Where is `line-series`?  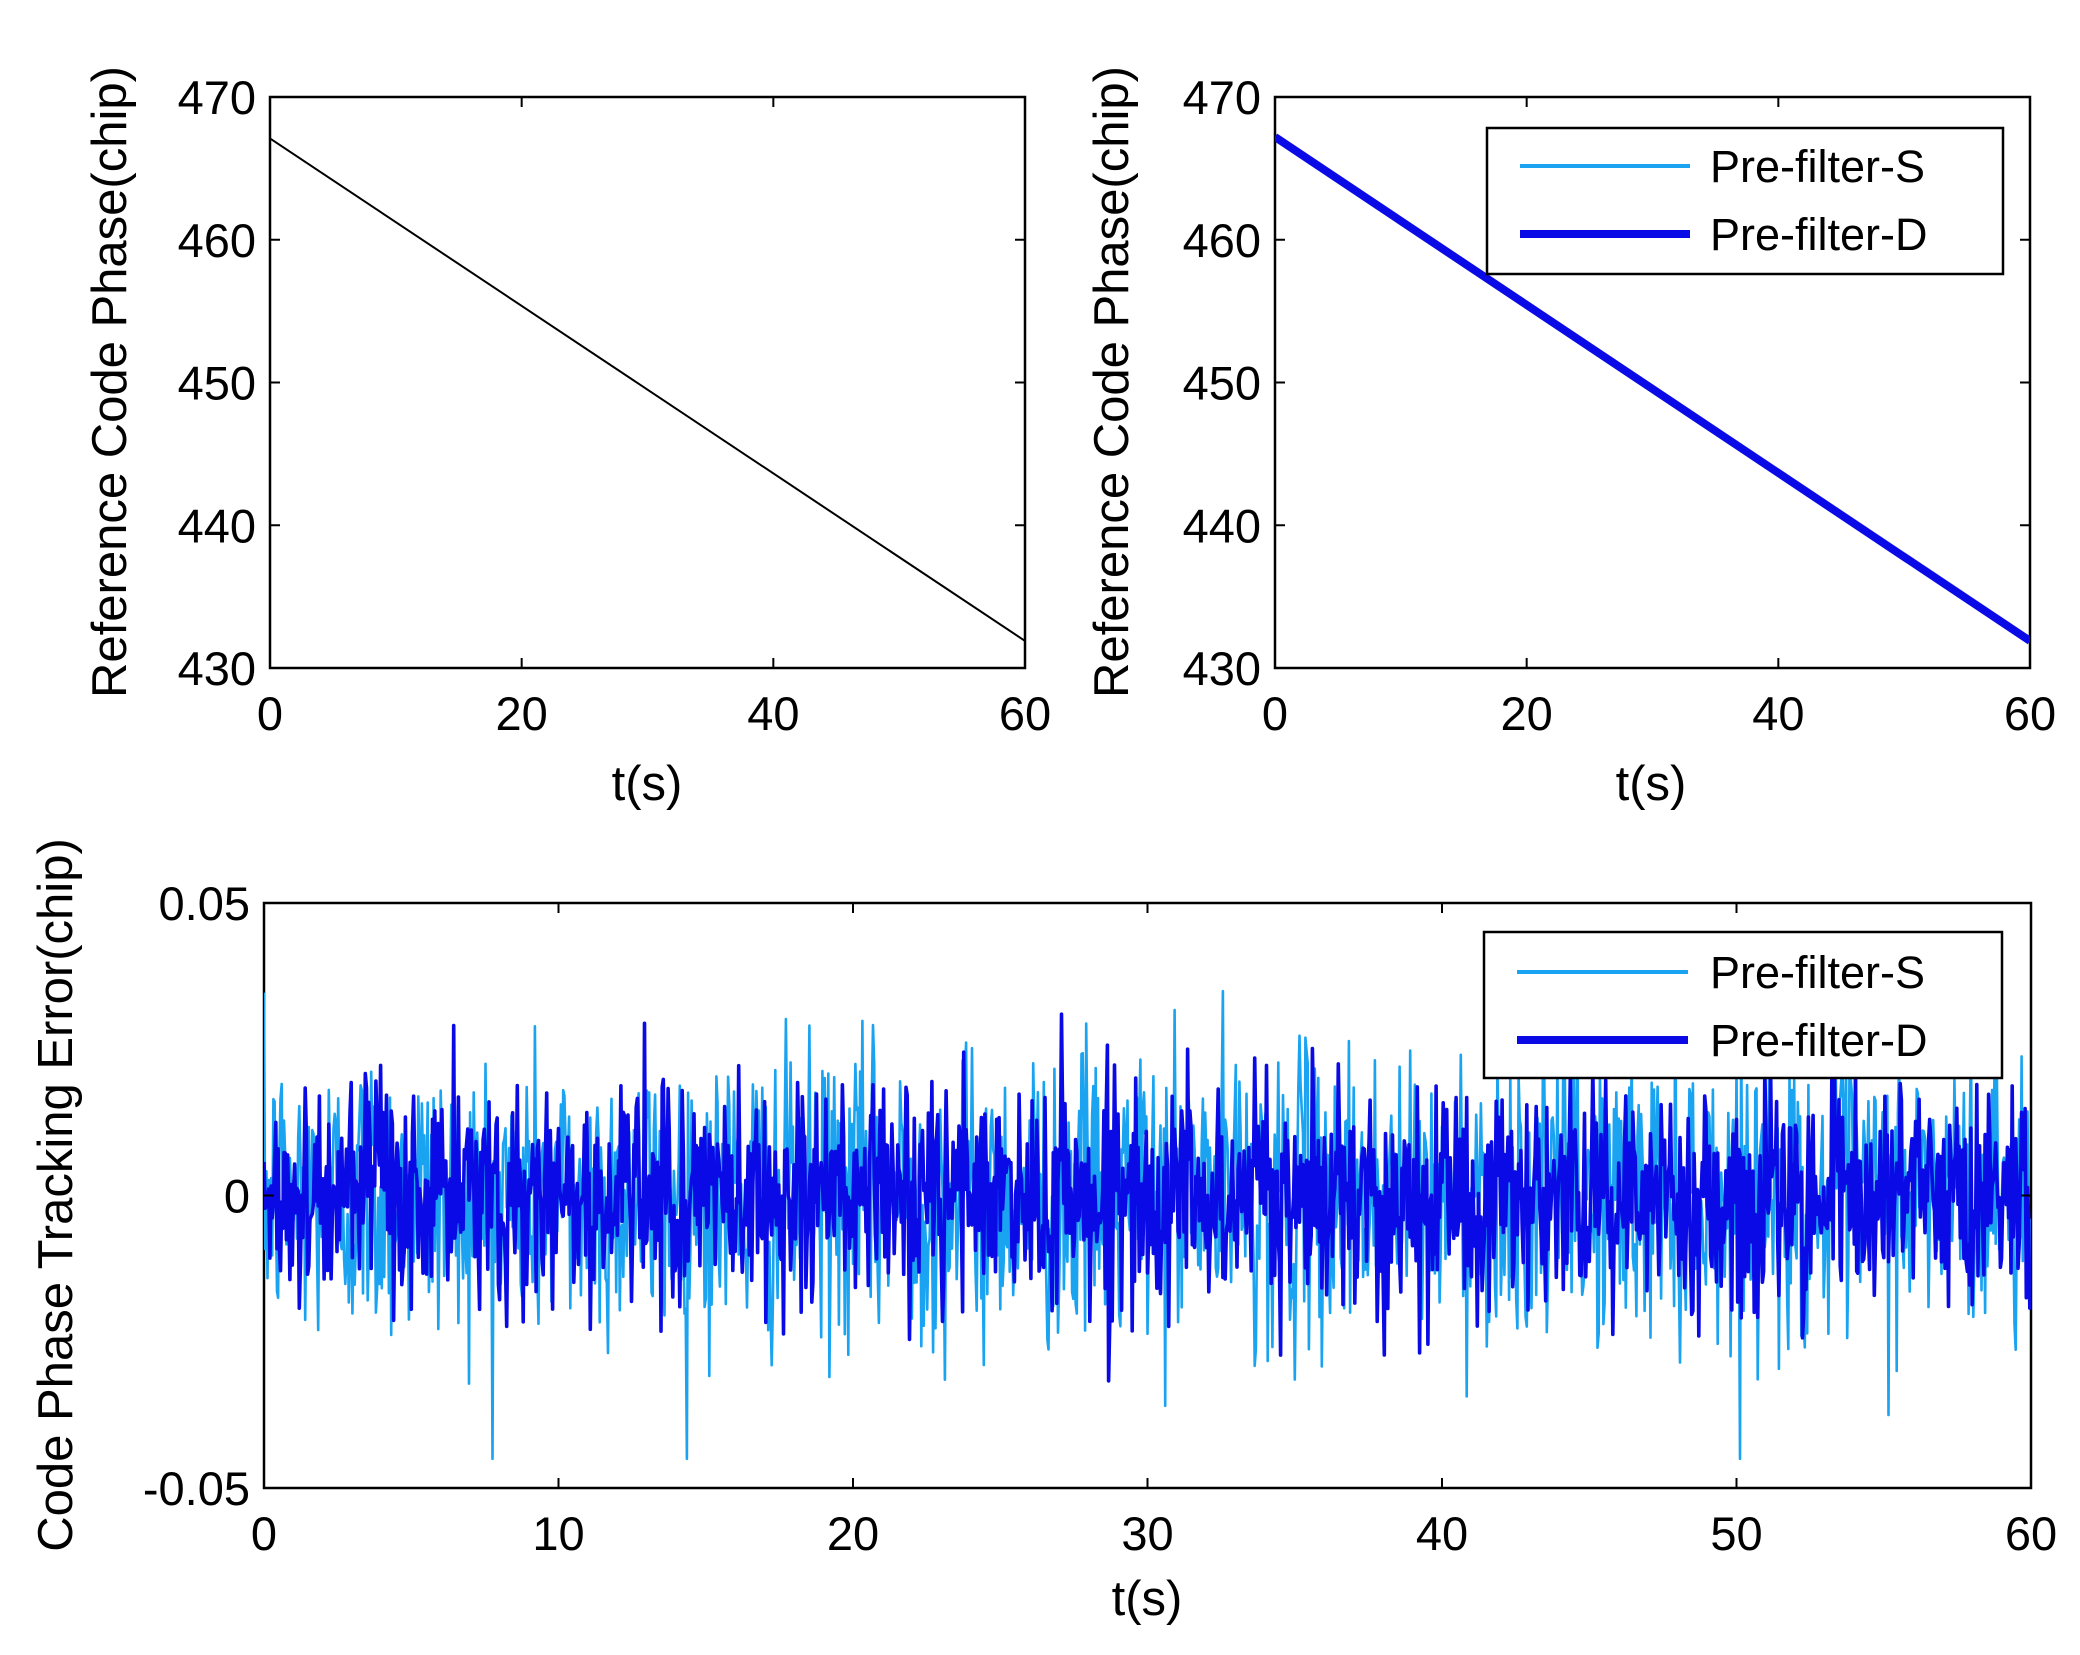
line-series is located at coordinates (647, 389).